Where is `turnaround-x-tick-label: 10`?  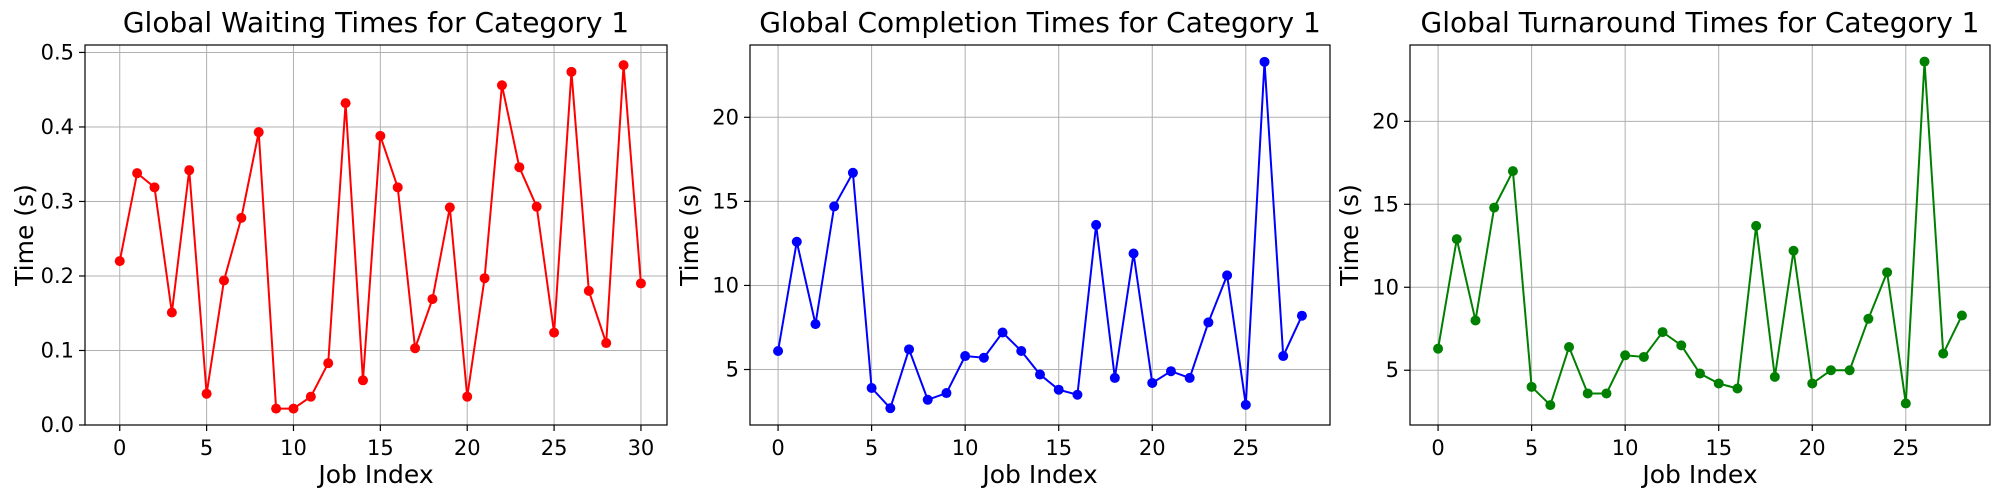 turnaround-x-tick-label: 10 is located at coordinates (1625, 448).